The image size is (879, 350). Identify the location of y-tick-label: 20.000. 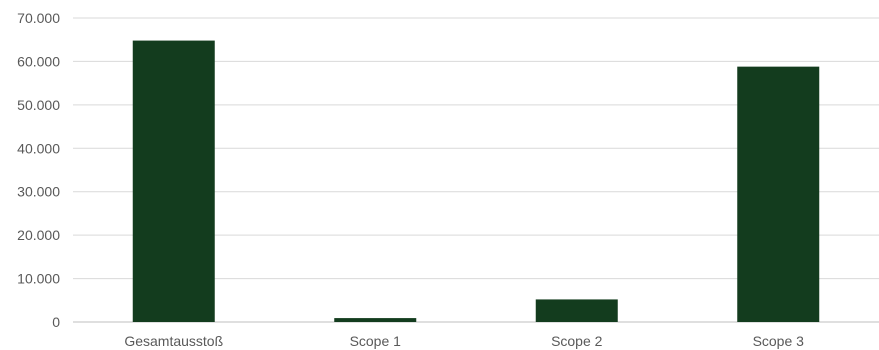
(38, 235).